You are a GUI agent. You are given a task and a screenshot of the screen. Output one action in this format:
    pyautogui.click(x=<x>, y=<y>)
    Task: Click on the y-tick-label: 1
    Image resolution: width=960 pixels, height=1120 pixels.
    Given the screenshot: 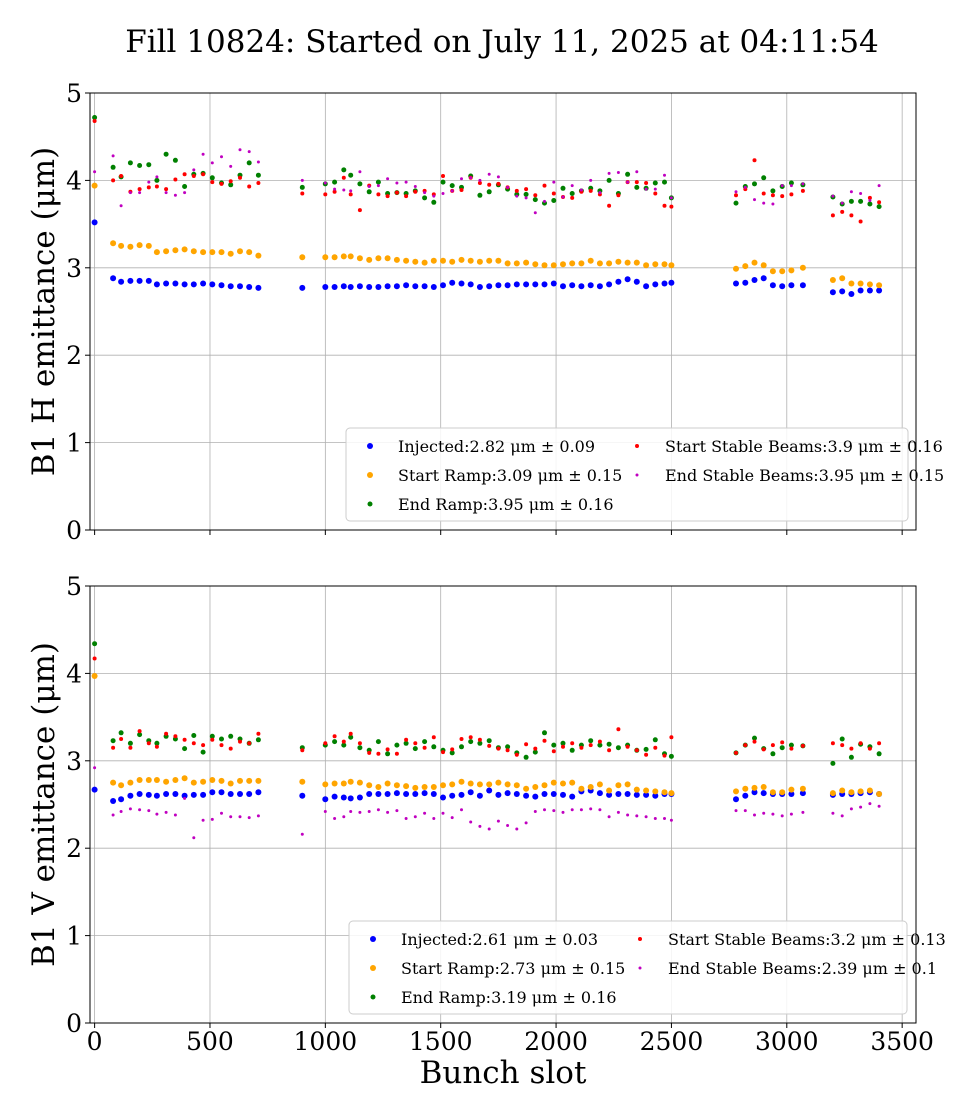 What is the action you would take?
    pyautogui.click(x=74, y=443)
    